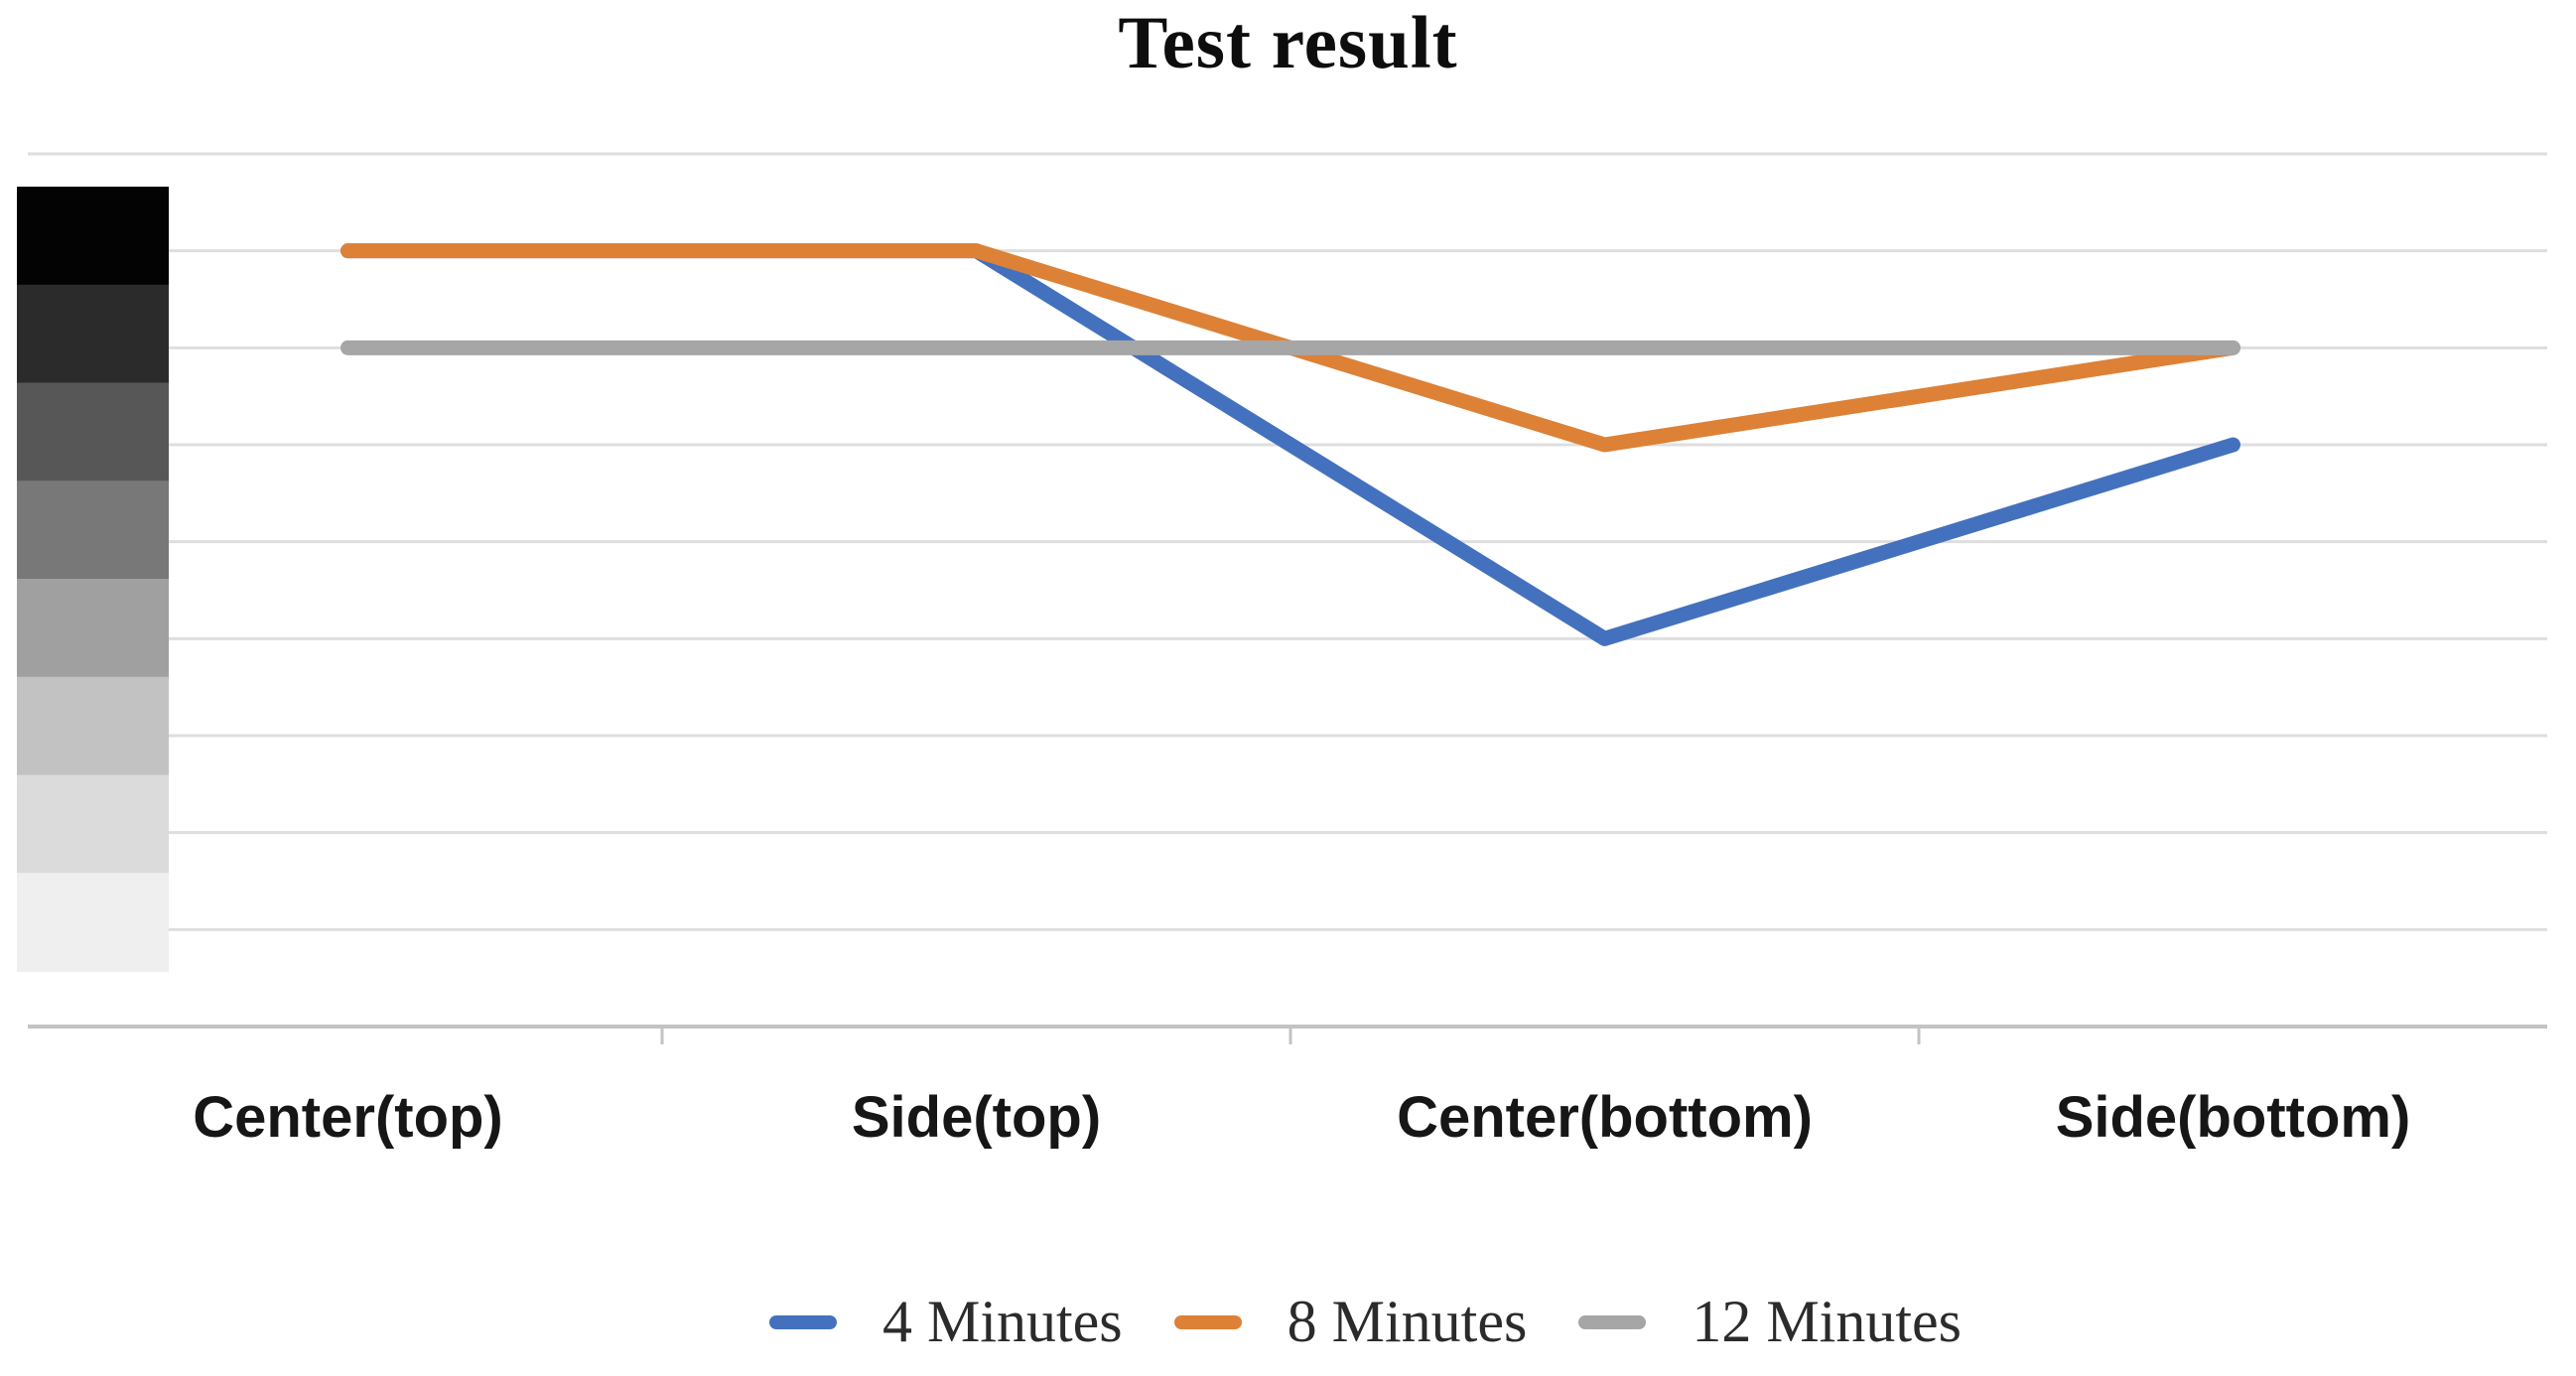 This screenshot has width=2576, height=1376. I want to click on x-axis-label: Center(bottom), so click(1605, 1117).